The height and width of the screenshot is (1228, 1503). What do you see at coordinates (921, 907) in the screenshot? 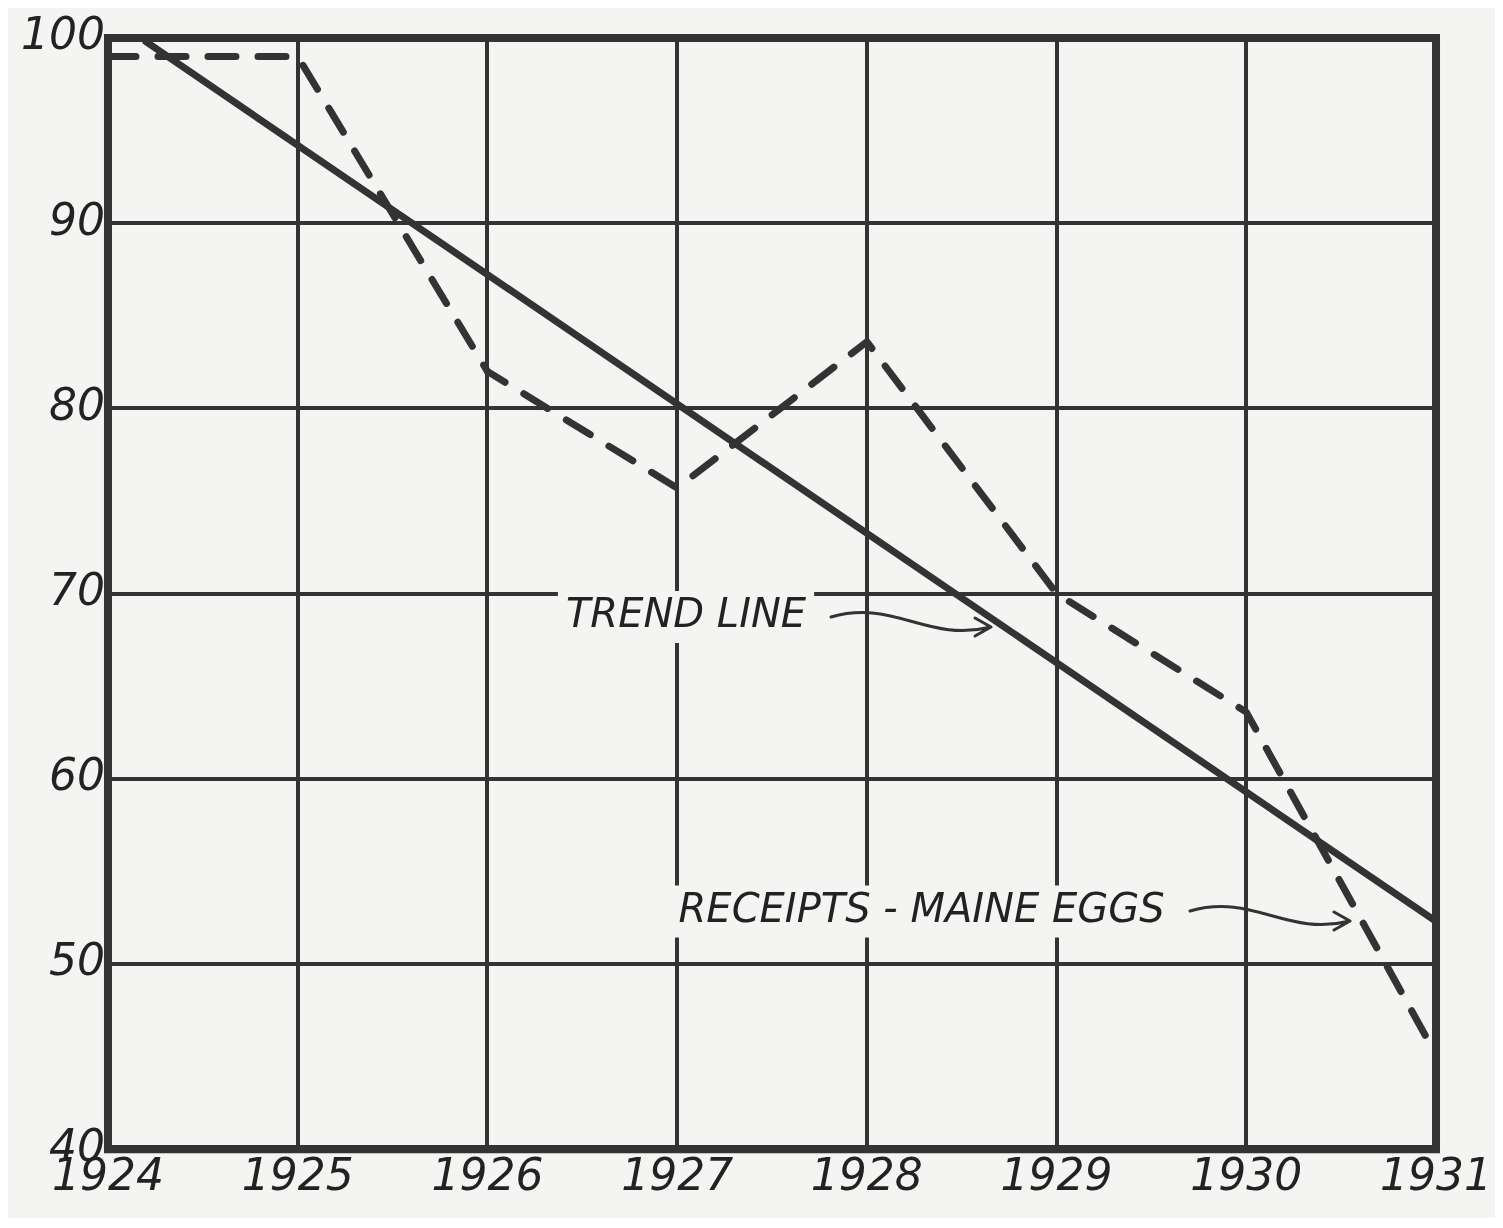
I see `annotation: RECEIPTS - MAINE EGGS` at bounding box center [921, 907].